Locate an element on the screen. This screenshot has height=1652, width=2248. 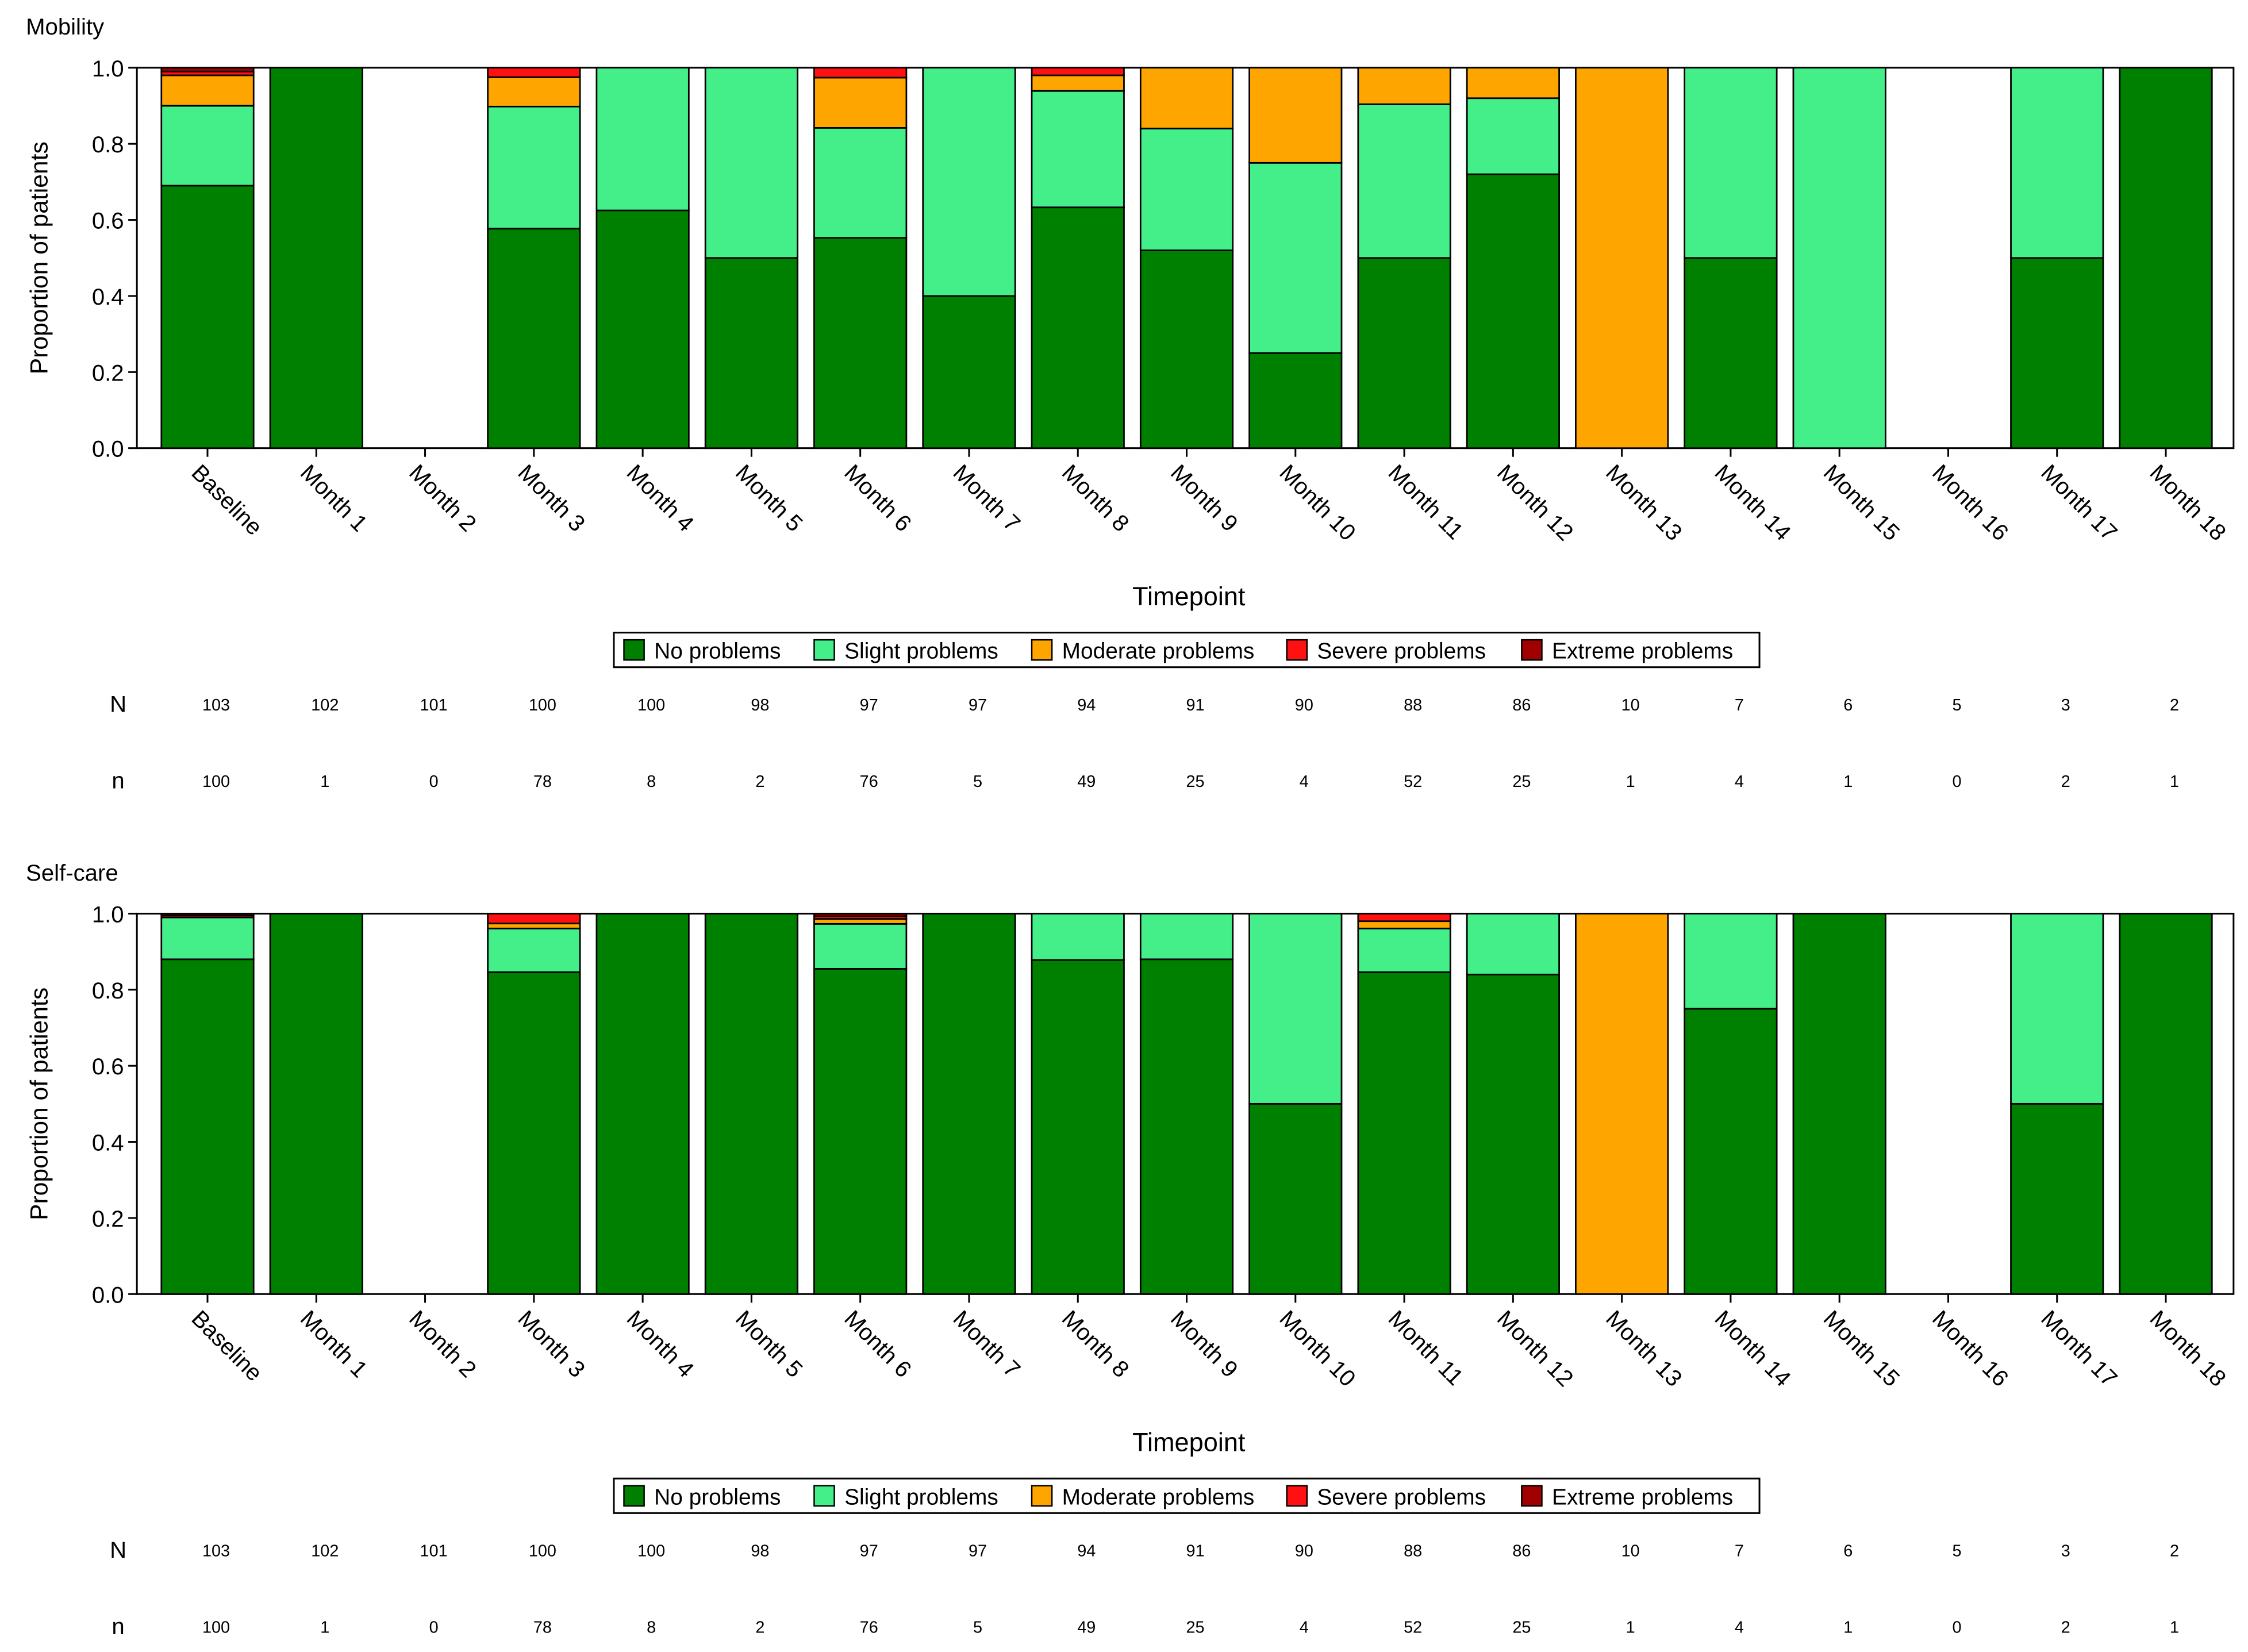
x-tick-label: Baseline is located at coordinates (227, 500).